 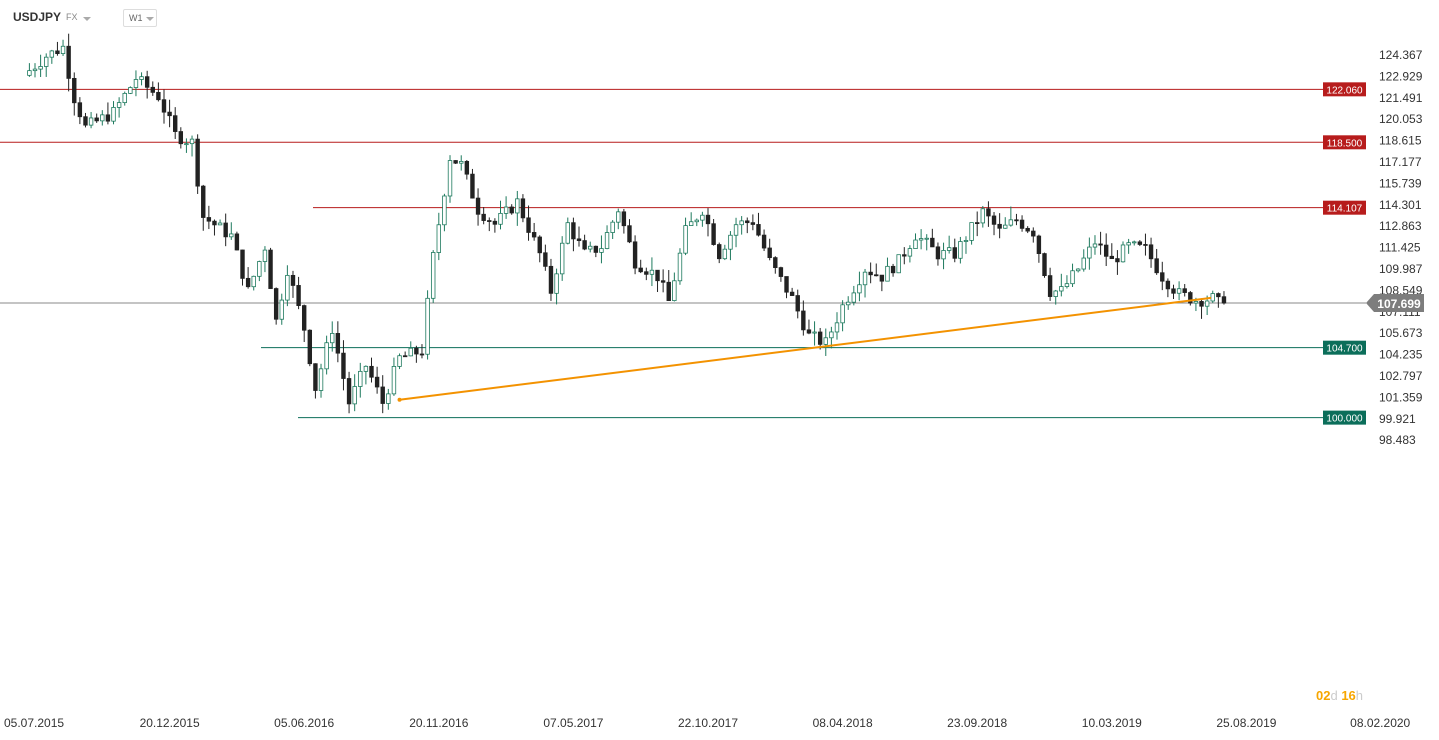 What do you see at coordinates (72, 17) in the screenshot?
I see `market-label: FX` at bounding box center [72, 17].